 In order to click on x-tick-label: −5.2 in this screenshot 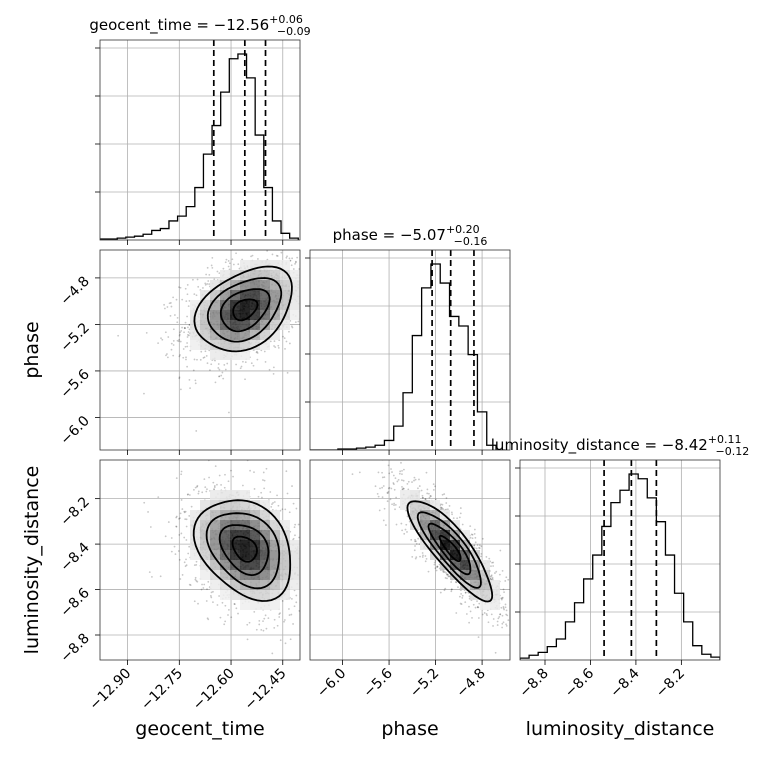, I will do `click(424, 683)`.